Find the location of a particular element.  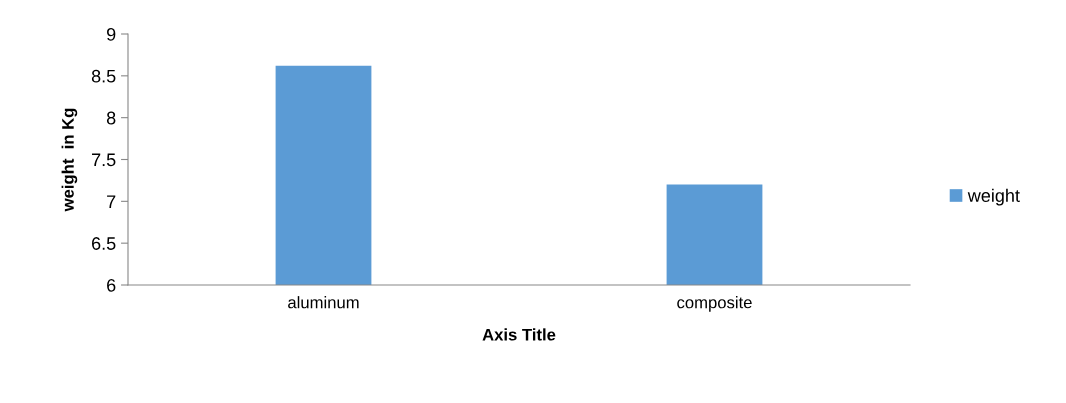

y-tick-label: 8.5 is located at coordinates (103, 76).